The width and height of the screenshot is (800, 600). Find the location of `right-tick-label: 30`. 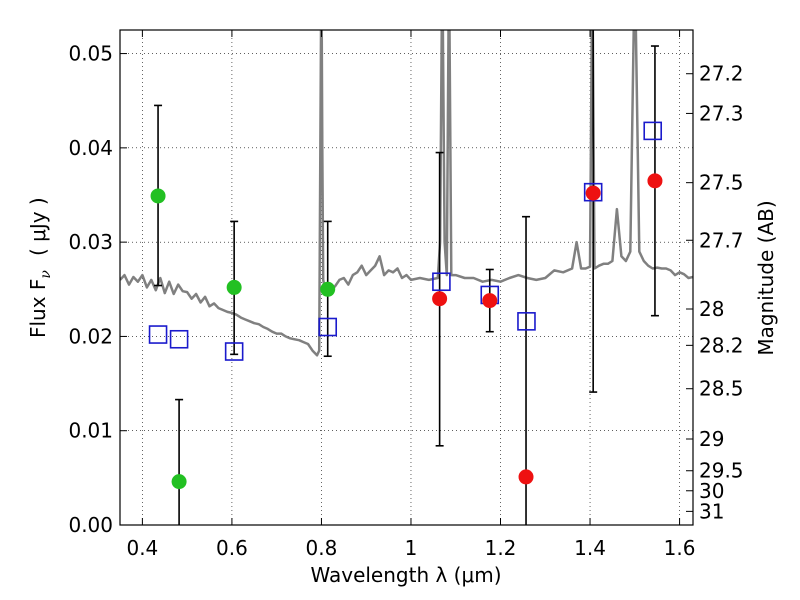

right-tick-label: 30 is located at coordinates (711, 491).